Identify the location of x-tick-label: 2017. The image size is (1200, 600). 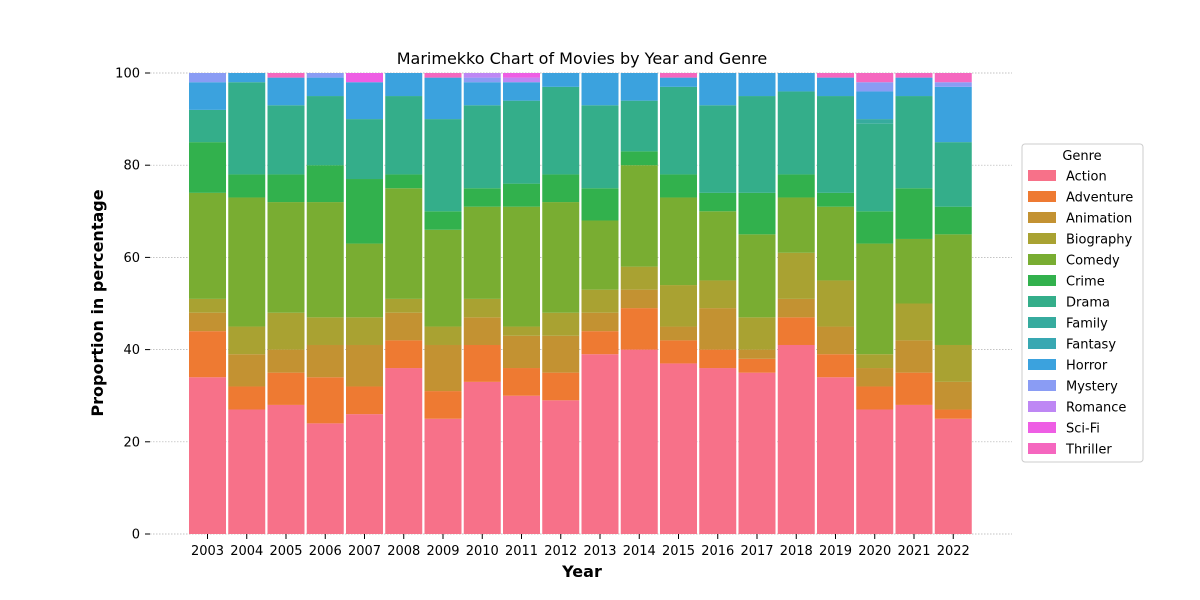
(756, 551).